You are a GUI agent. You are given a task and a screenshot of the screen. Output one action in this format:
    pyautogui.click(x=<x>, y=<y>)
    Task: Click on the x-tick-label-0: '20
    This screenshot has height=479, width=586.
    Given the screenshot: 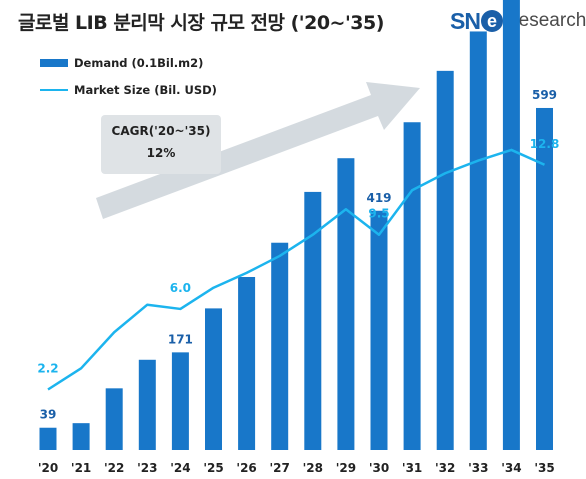 What is the action you would take?
    pyautogui.click(x=48, y=468)
    